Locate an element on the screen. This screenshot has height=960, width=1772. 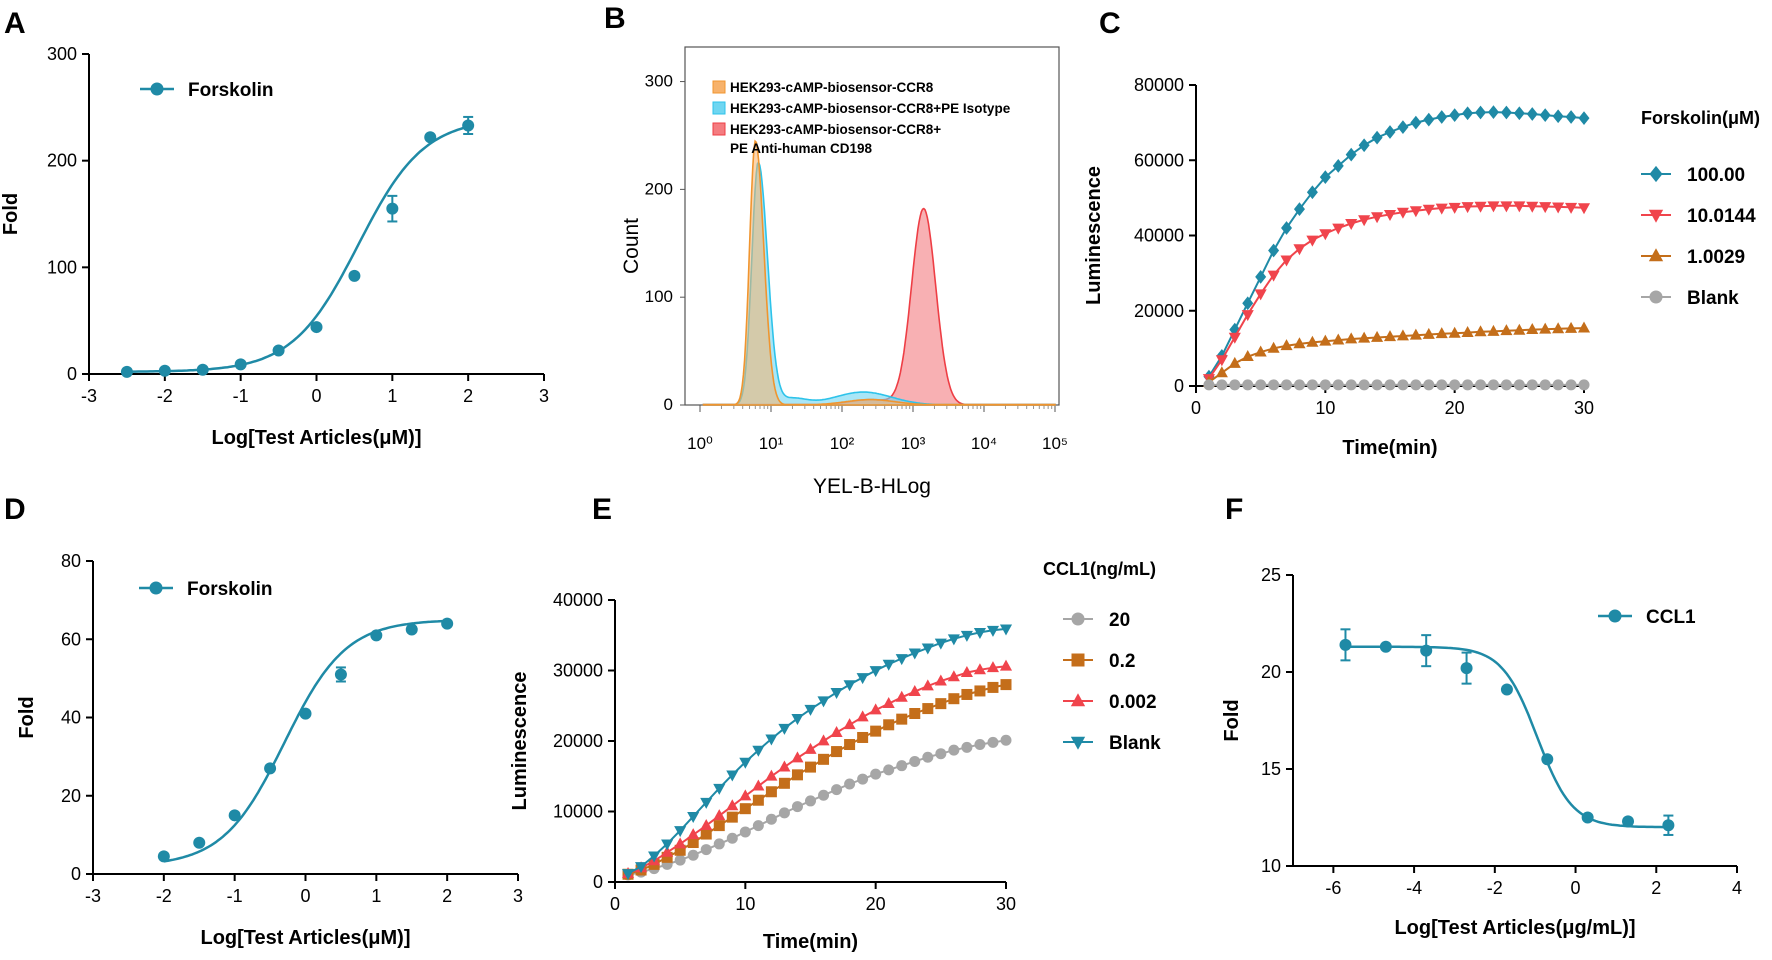
x-tick-label: 10 is located at coordinates (1325, 408).